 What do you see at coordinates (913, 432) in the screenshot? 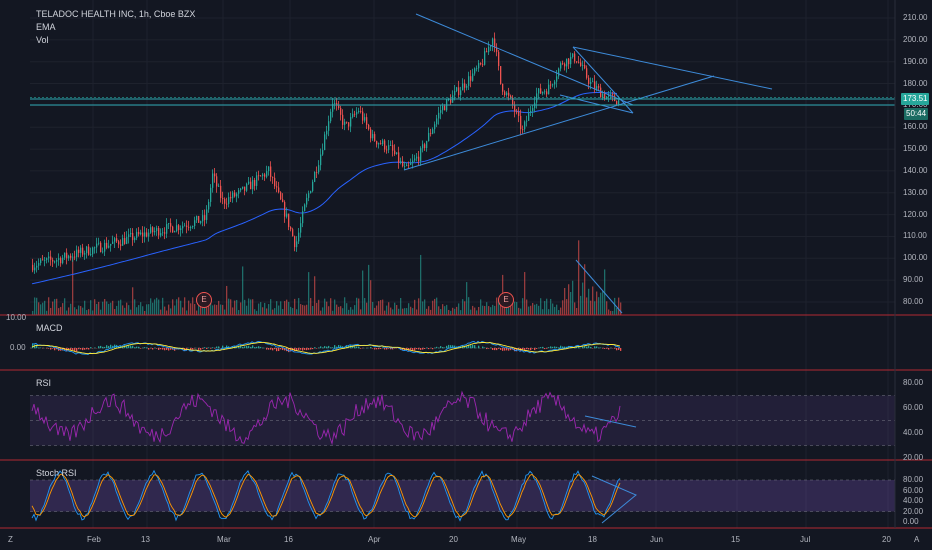
I see `rsi-tick: 40.00` at bounding box center [913, 432].